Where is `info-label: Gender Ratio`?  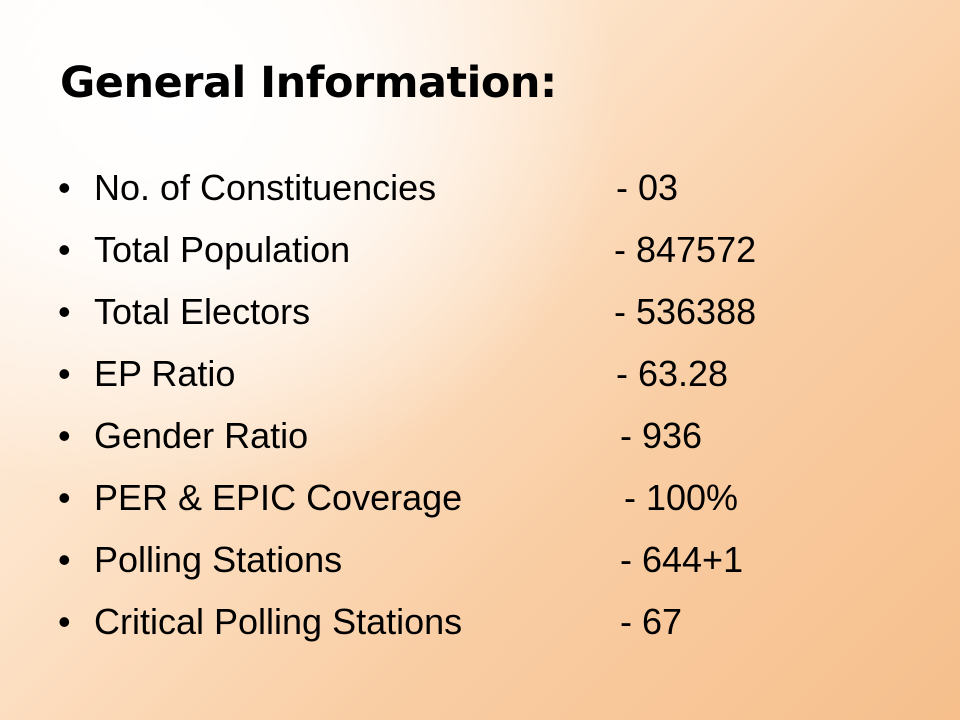 info-label: Gender Ratio is located at coordinates (201, 435).